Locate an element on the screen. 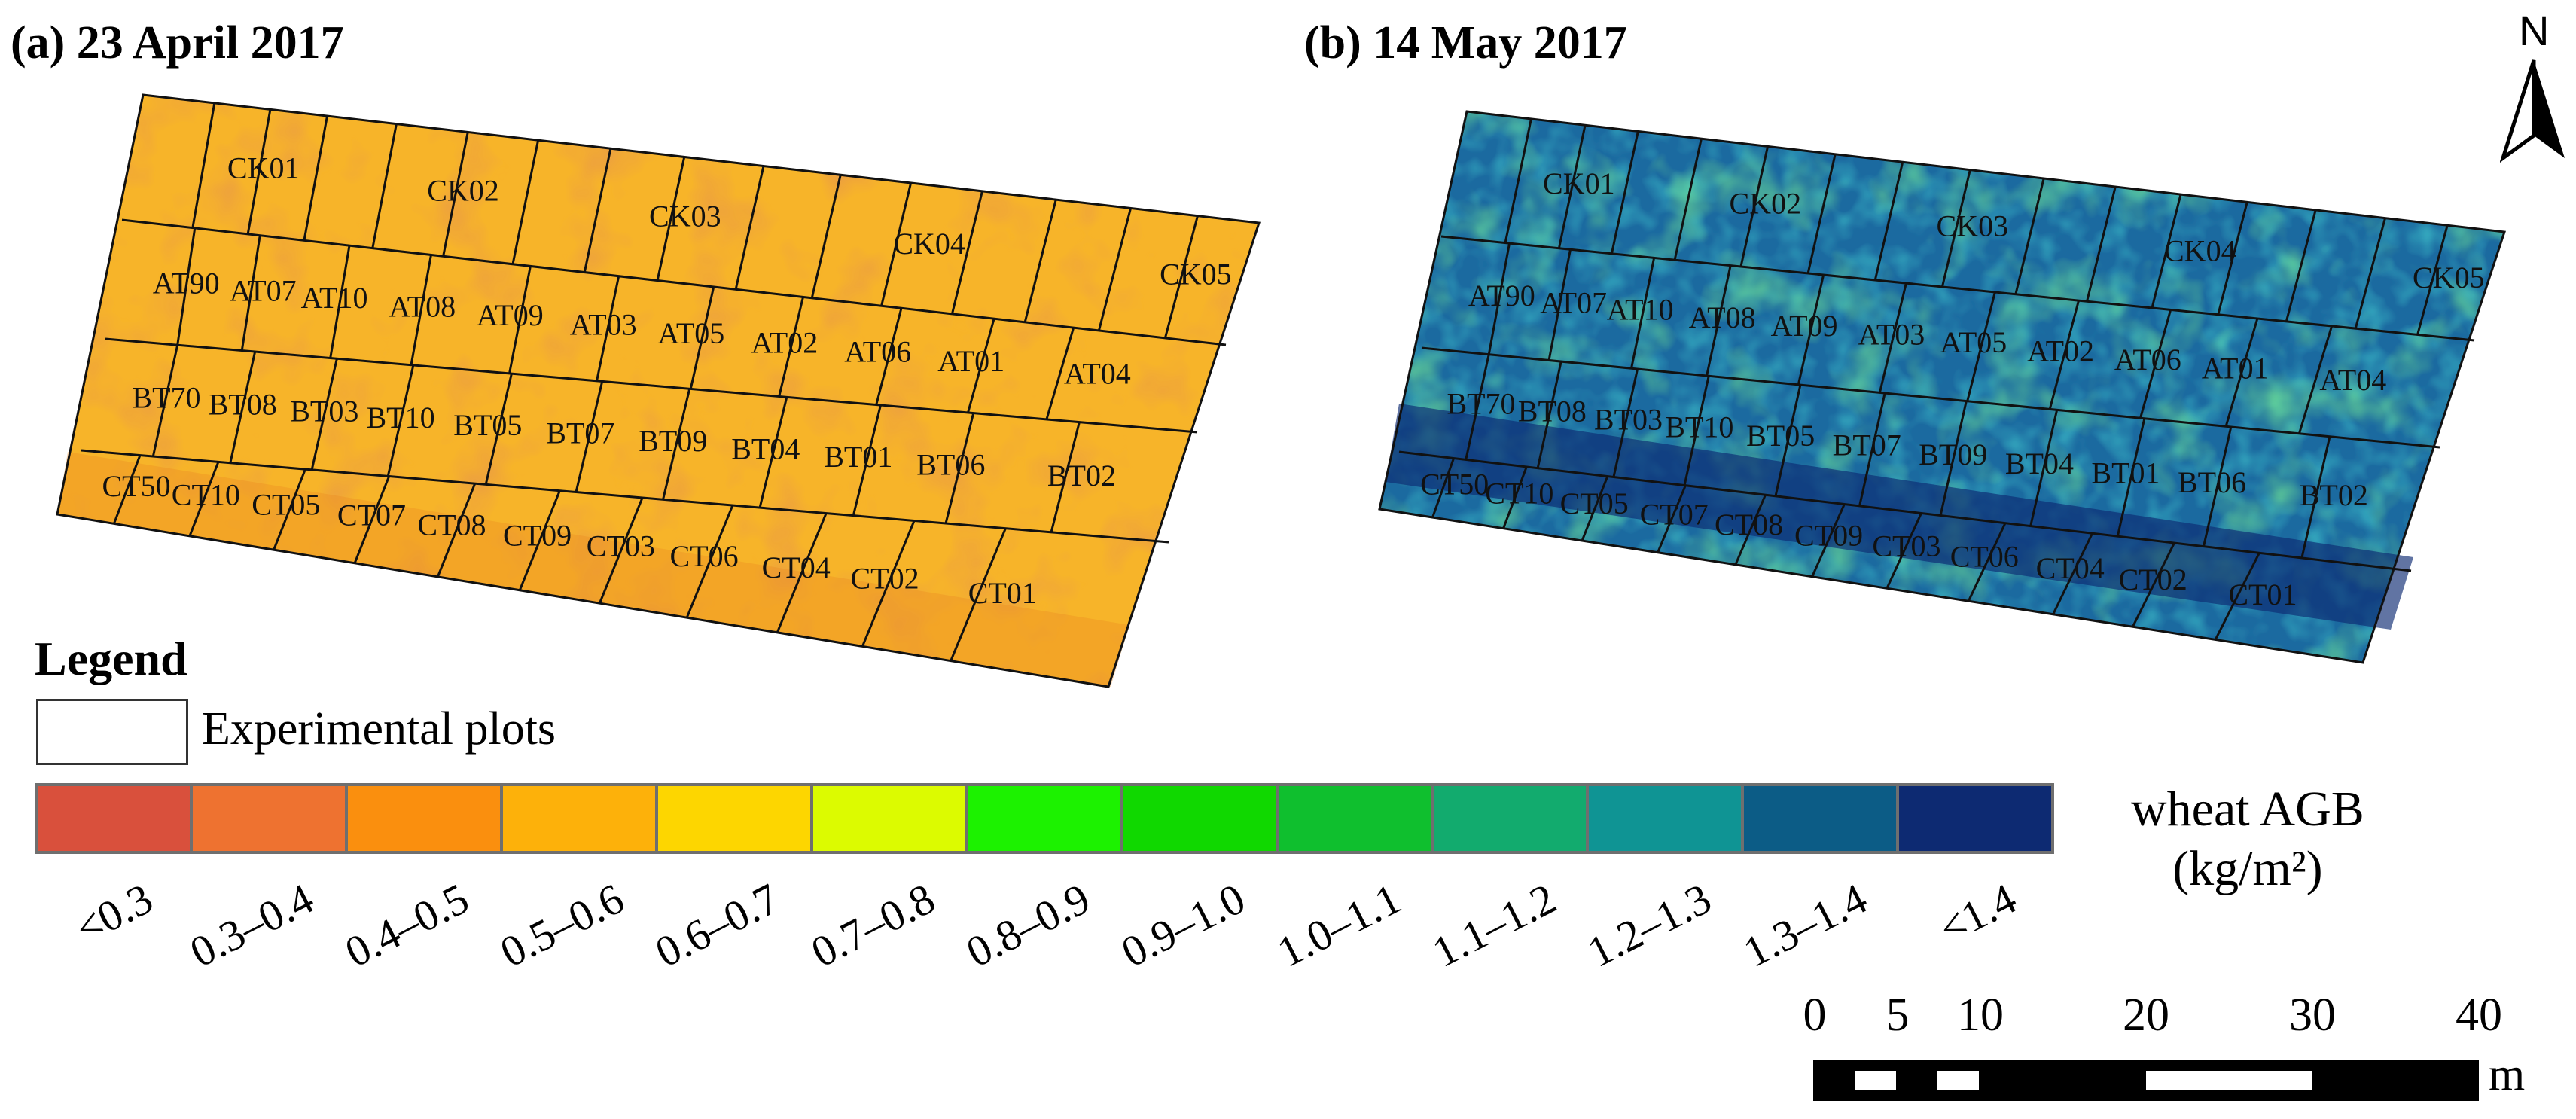  plot-label-ct08: CT08 is located at coordinates (451, 525).